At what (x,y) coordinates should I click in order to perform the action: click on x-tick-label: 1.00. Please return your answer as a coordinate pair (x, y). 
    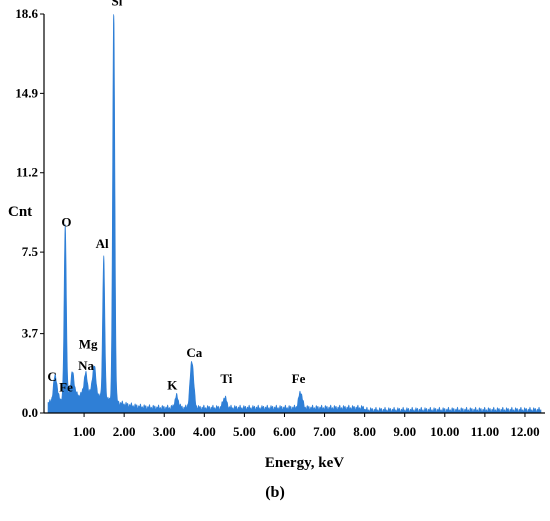
    Looking at the image, I should click on (84, 431).